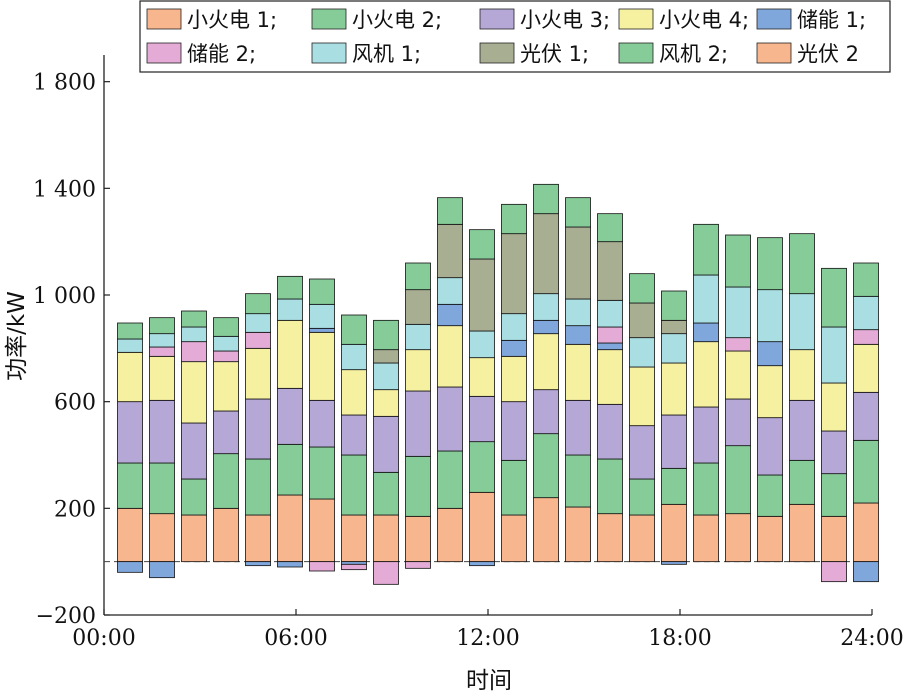  I want to click on y-tick-label: 1 400, so click(64, 189).